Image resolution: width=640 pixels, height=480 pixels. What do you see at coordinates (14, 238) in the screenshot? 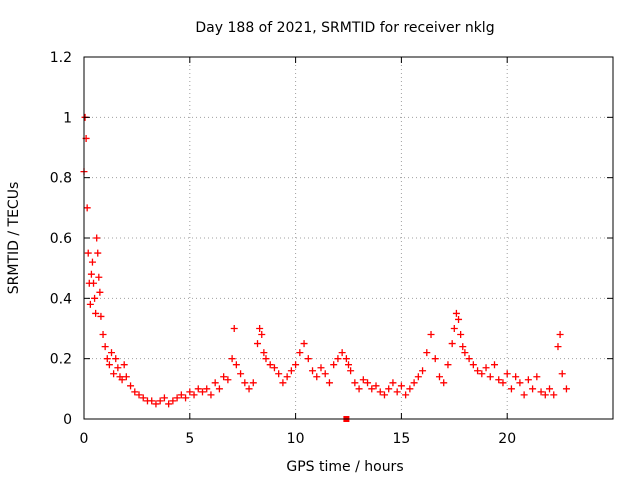
I see `y-axis-label: SRMTID / TECUs` at bounding box center [14, 238].